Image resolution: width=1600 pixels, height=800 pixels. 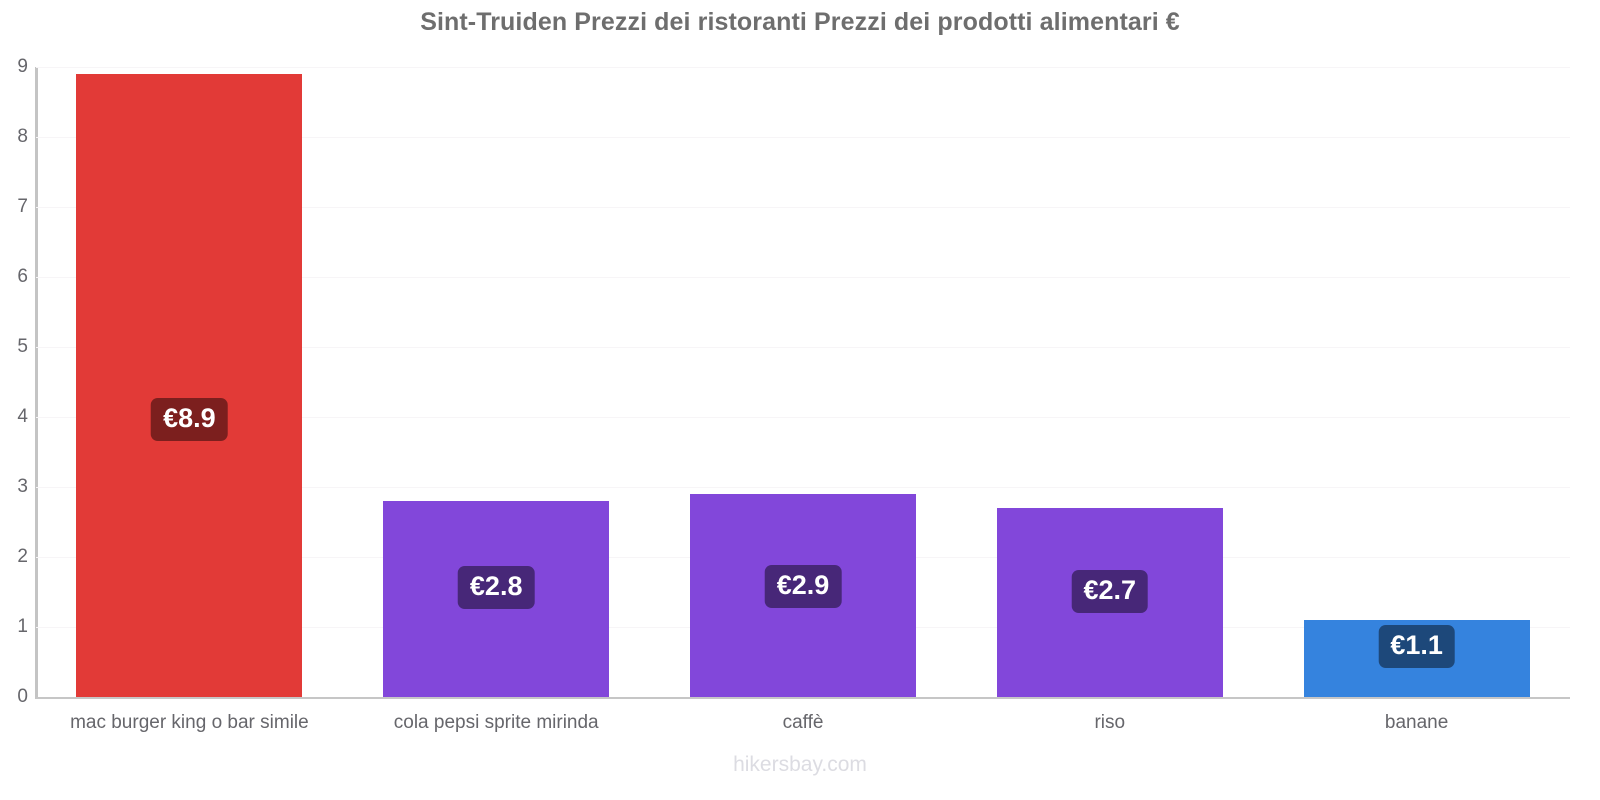 What do you see at coordinates (189, 385) in the screenshot?
I see `bar: €8.9` at bounding box center [189, 385].